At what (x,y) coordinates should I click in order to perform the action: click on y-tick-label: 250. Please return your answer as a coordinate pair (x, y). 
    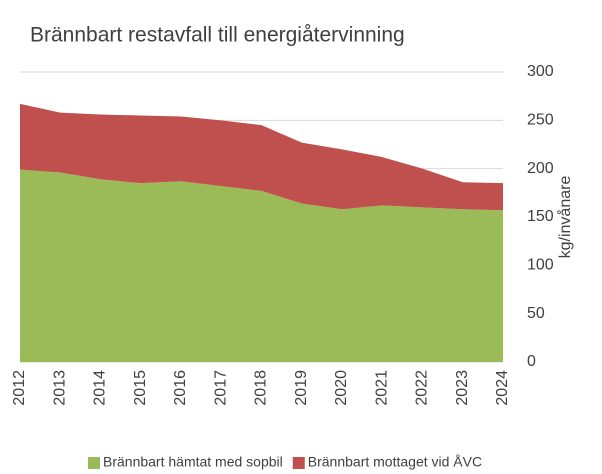
    Looking at the image, I should click on (540, 120).